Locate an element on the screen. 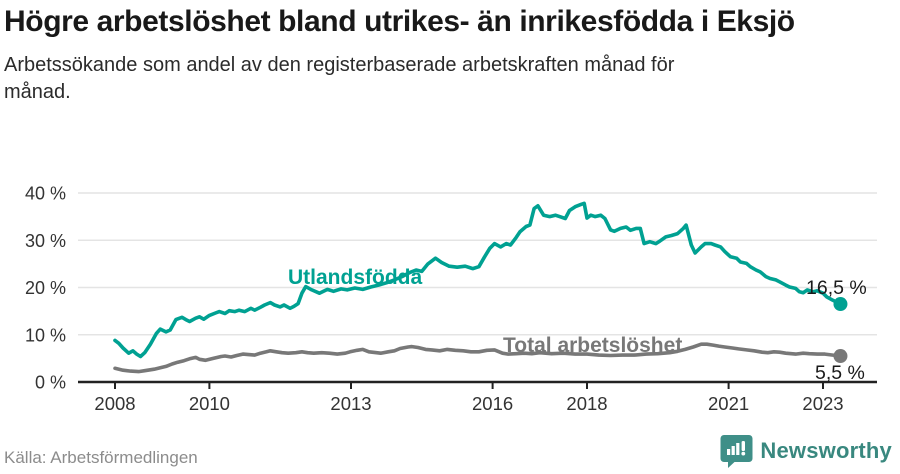 The height and width of the screenshot is (474, 900). logo-exclamation-dot is located at coordinates (743, 453).